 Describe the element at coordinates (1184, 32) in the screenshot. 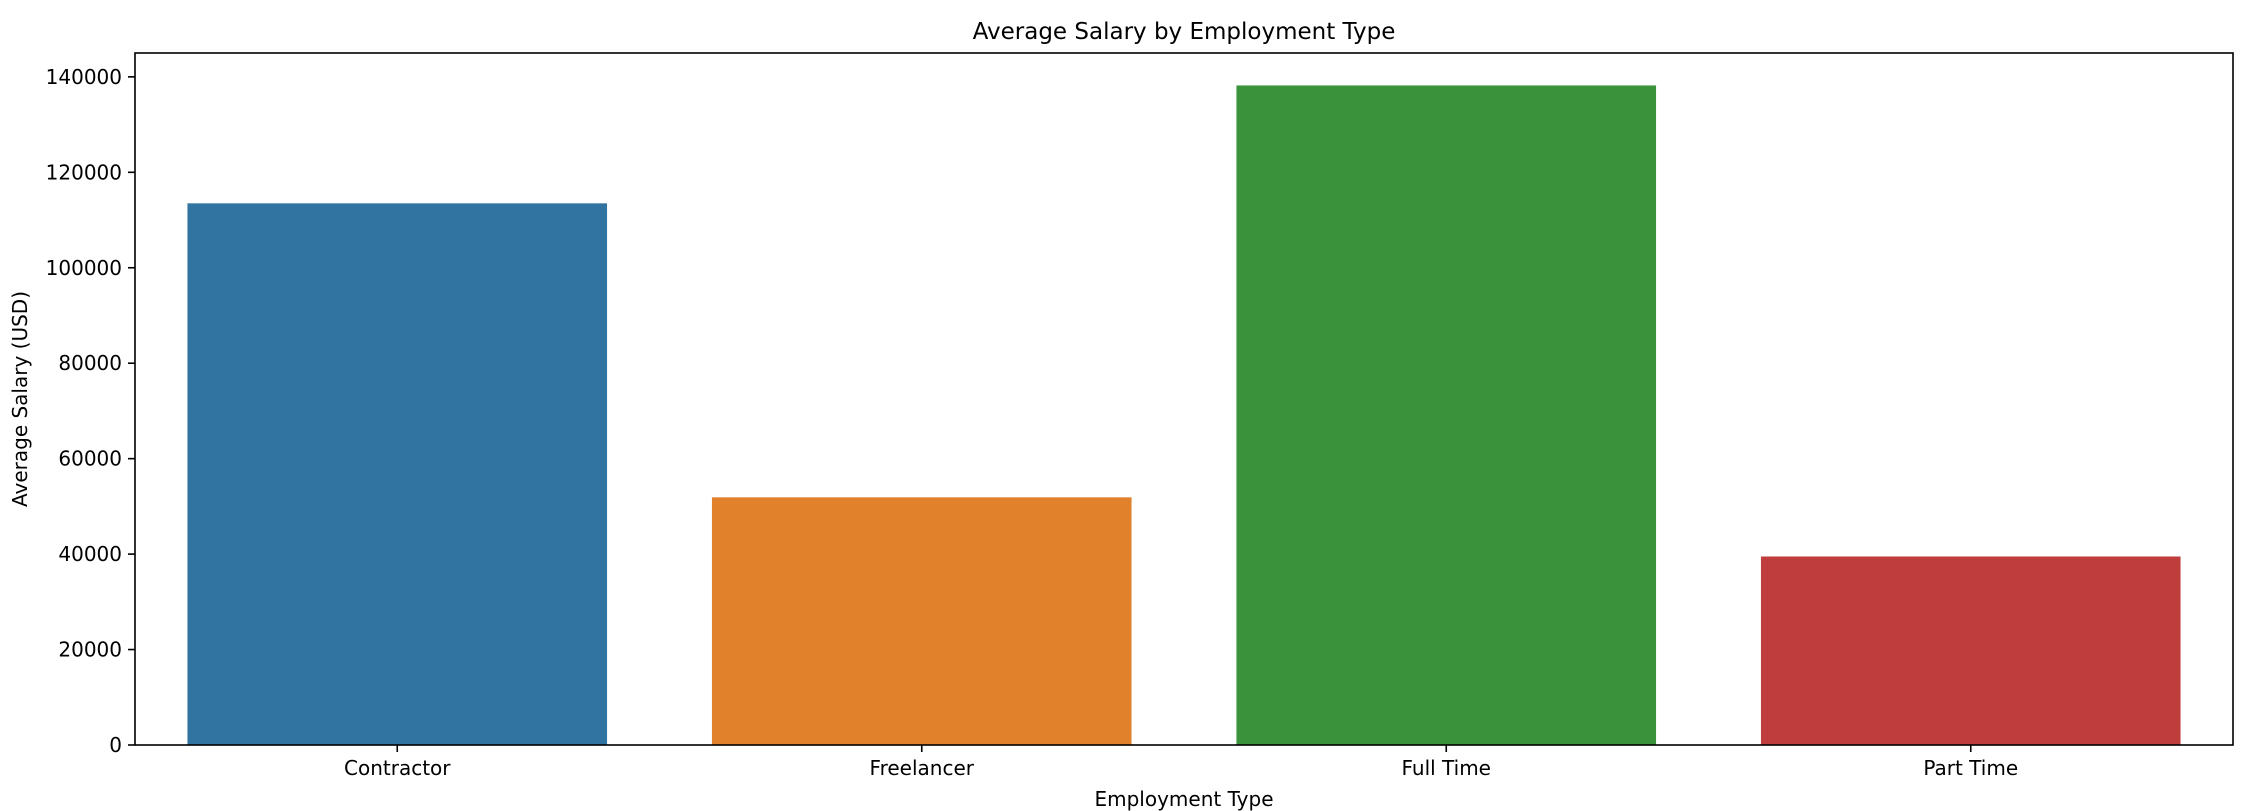

I see `chart-title: Average Salary by Employment Type` at that location.